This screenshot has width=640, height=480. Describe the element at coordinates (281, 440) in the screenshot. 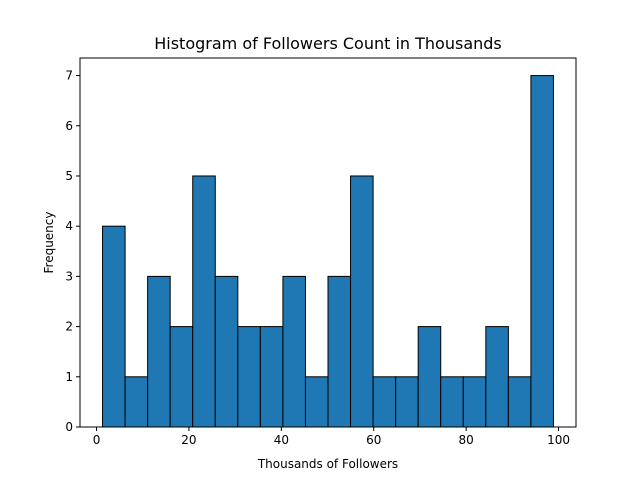

I see `x-tick-label: 40` at that location.